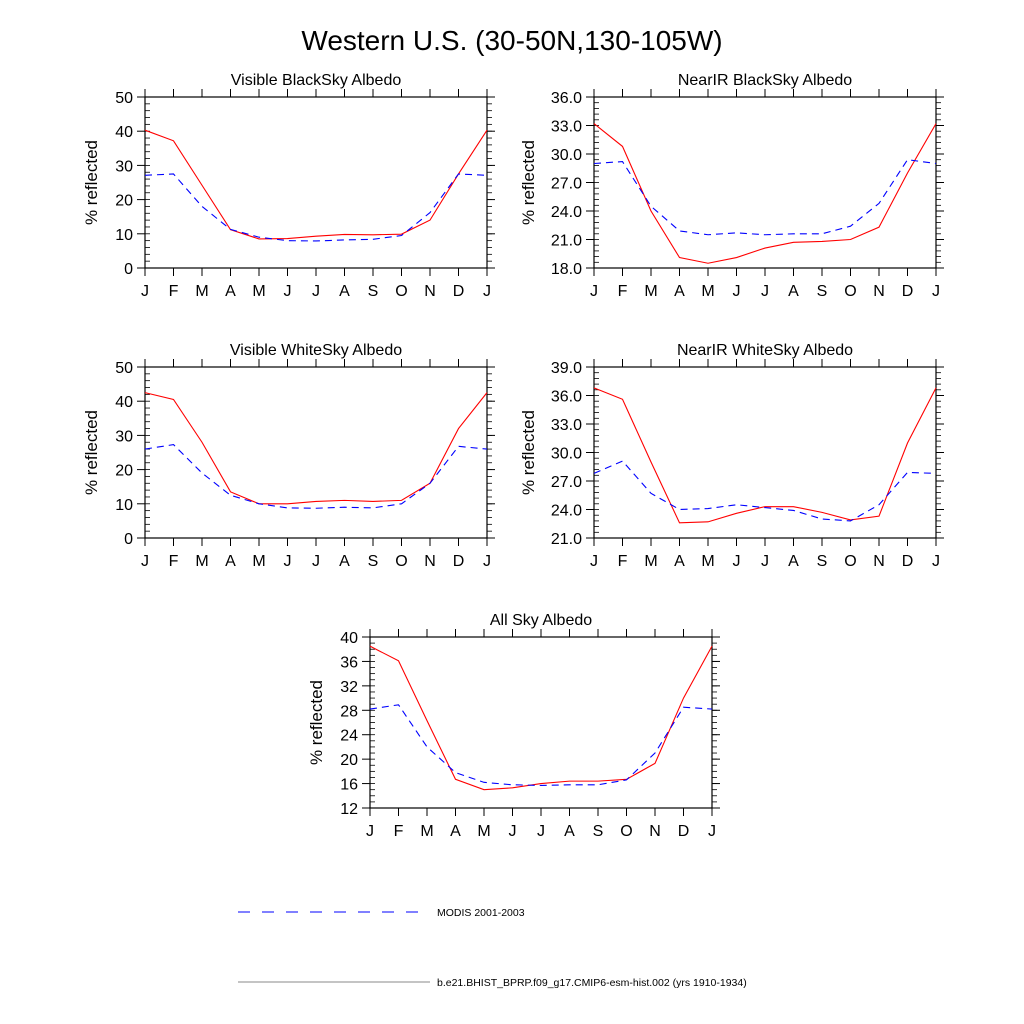 The width and height of the screenshot is (1024, 1024). What do you see at coordinates (349, 809) in the screenshot?
I see `y-tick-label: 12` at bounding box center [349, 809].